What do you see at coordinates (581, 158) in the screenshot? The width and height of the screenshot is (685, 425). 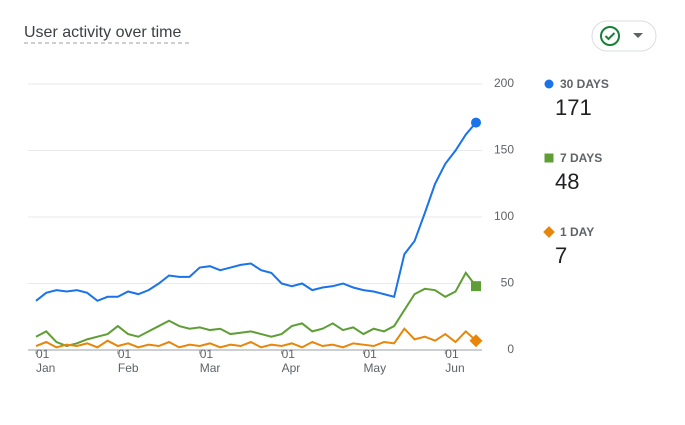 I see `legend-label: 7 DAYS` at bounding box center [581, 158].